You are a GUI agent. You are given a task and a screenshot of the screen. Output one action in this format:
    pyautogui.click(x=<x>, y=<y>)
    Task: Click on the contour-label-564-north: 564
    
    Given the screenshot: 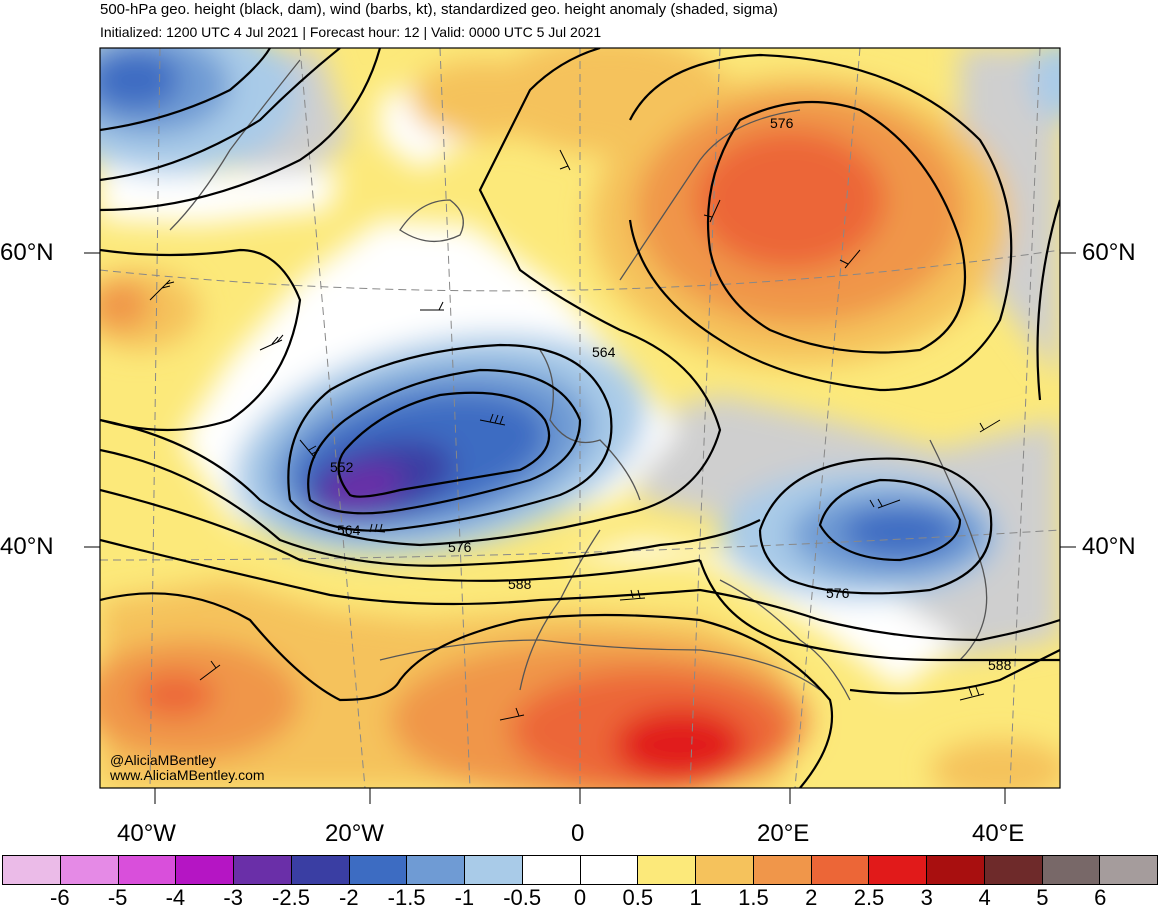 What is the action you would take?
    pyautogui.click(x=604, y=352)
    